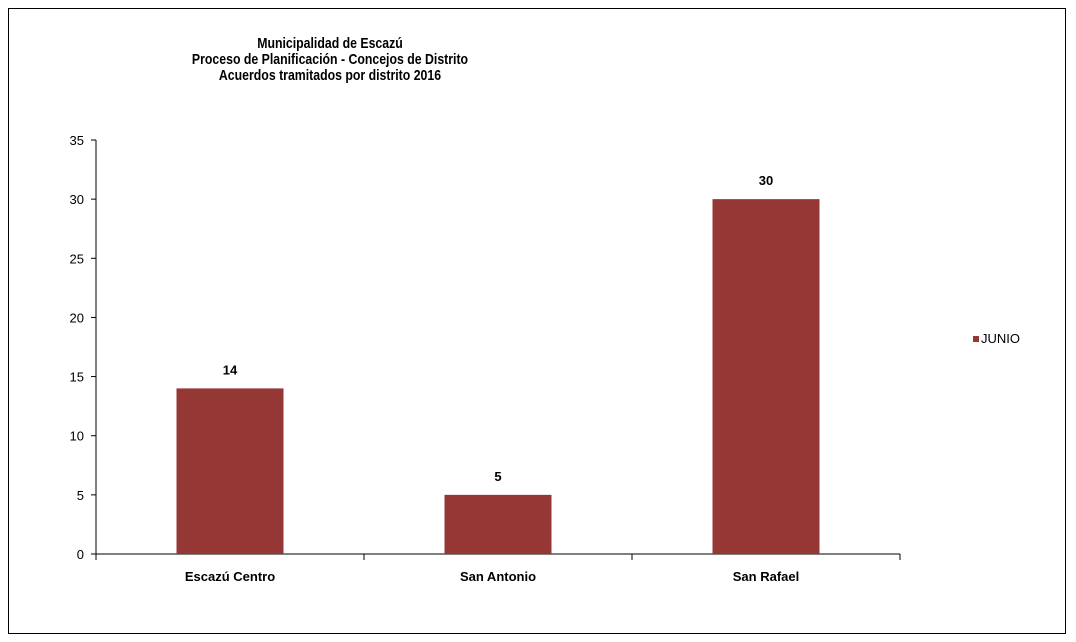  Describe the element at coordinates (77, 377) in the screenshot. I see `y-tick-label: 15` at that location.